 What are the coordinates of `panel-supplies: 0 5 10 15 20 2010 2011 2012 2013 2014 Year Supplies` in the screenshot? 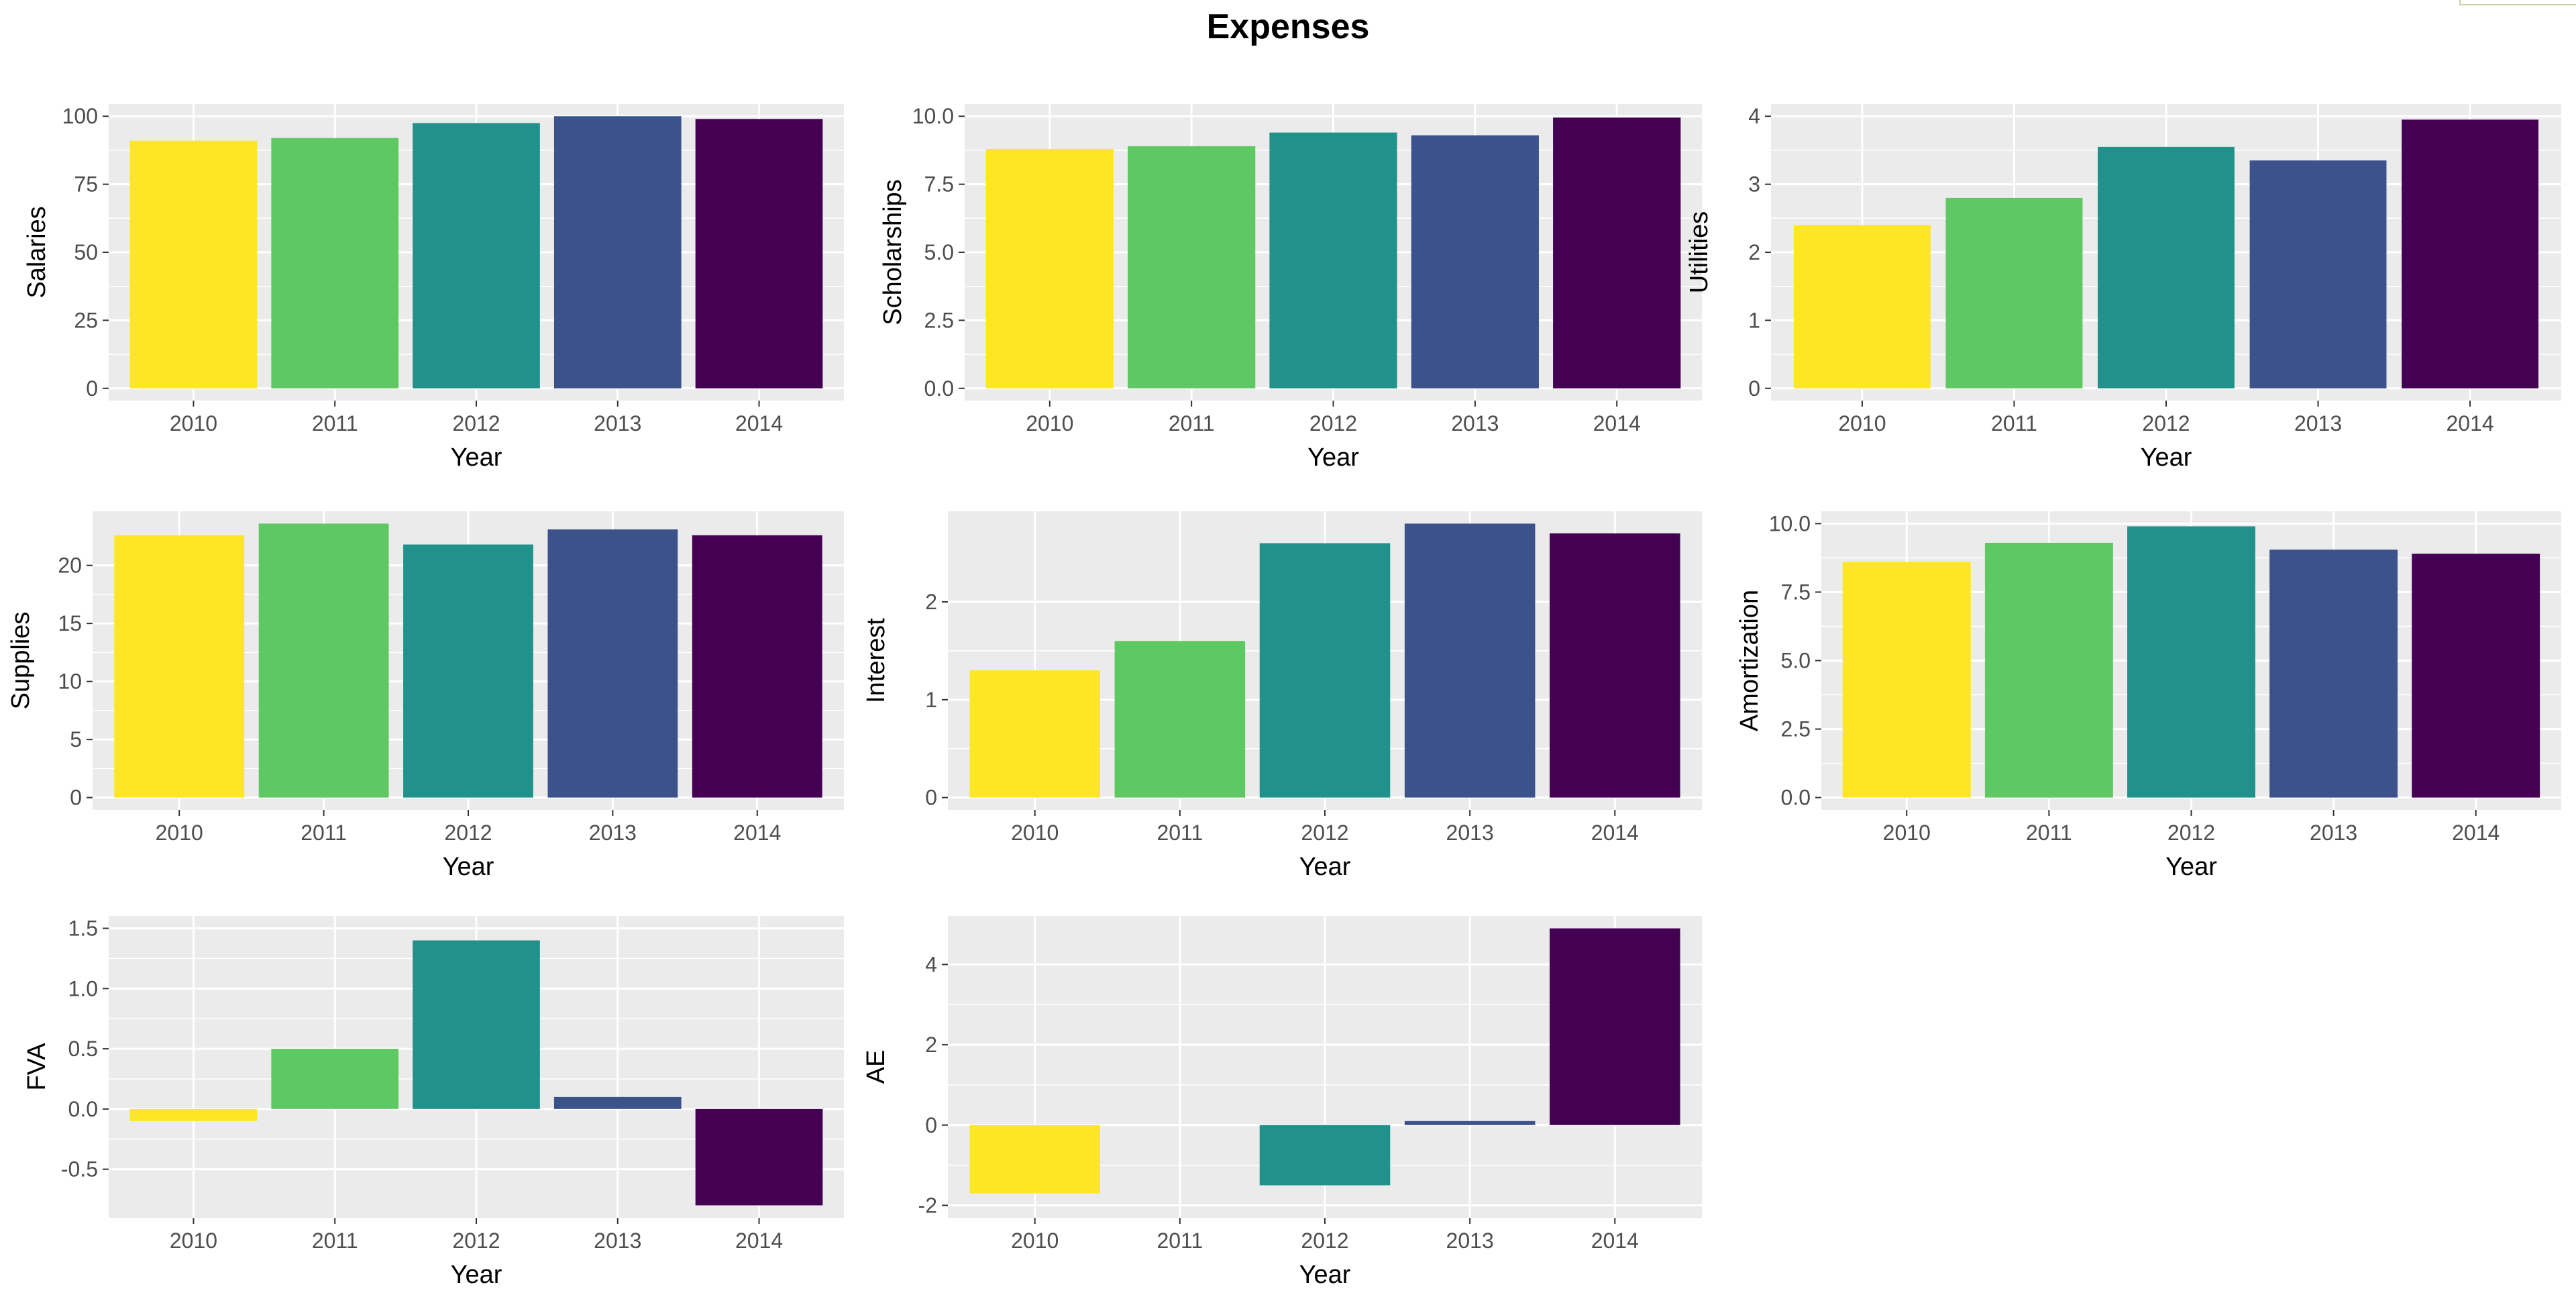 It's located at (425, 696).